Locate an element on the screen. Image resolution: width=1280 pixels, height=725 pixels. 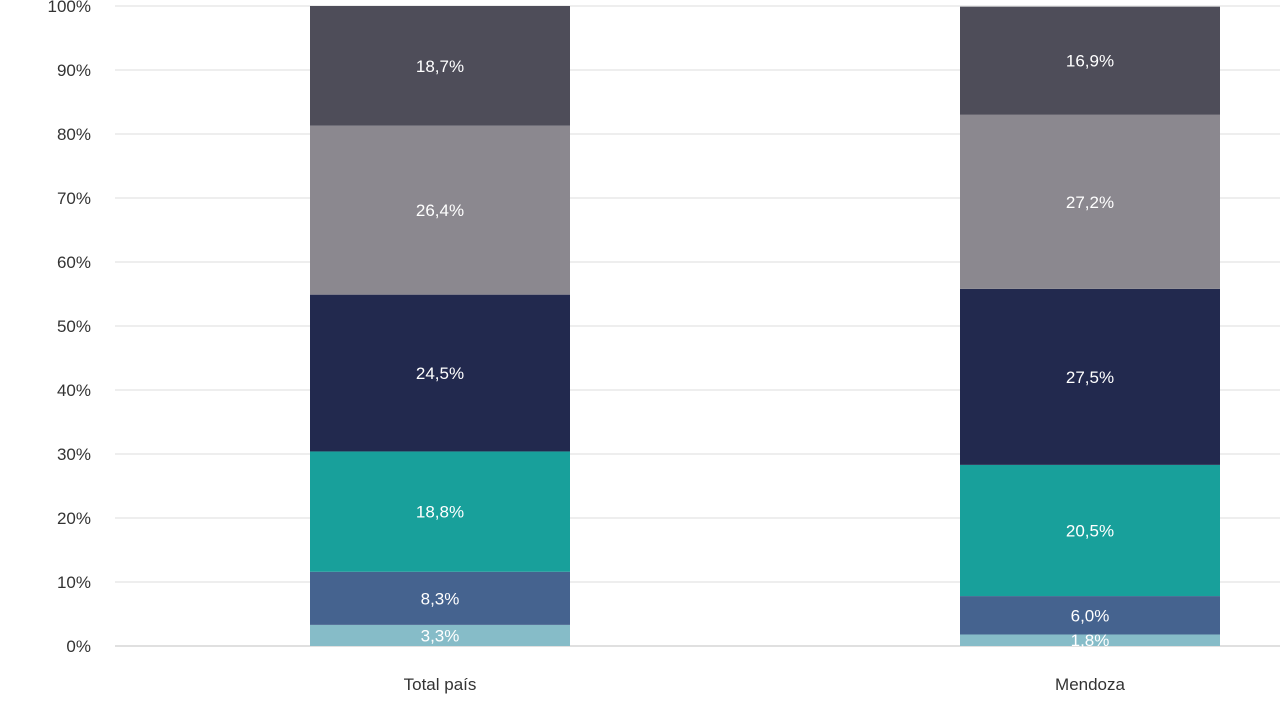
segment-value-label: 27,5% is located at coordinates (1090, 377).